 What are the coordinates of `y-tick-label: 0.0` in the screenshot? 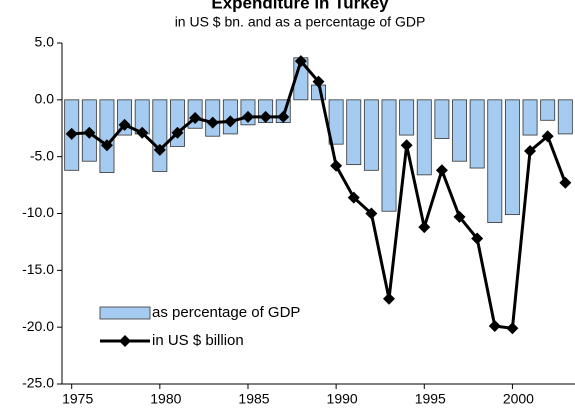 It's located at (45, 99).